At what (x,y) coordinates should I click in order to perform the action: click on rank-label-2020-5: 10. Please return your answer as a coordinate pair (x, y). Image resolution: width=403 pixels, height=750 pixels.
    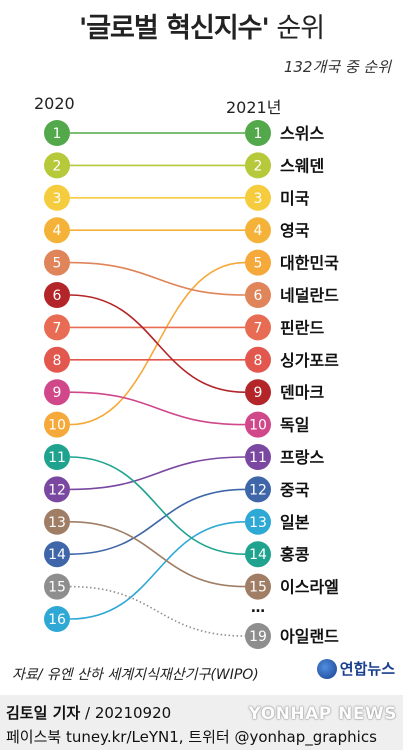
    Looking at the image, I should click on (57, 426).